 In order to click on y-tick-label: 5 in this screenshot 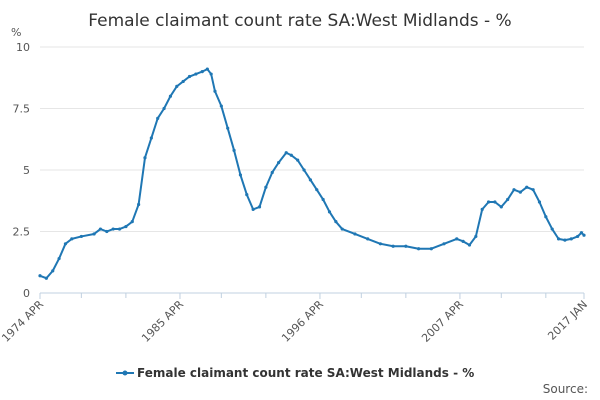, I will do `click(26, 170)`.